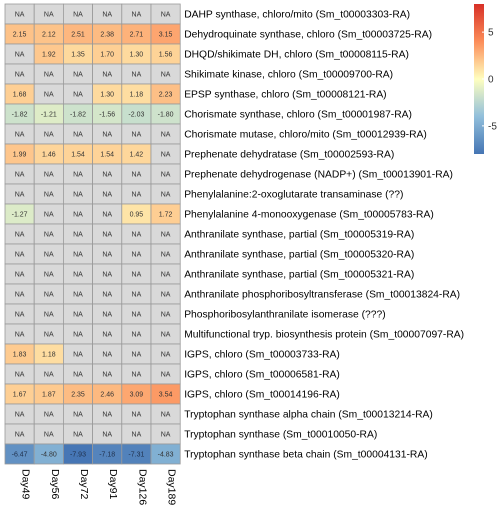  I want to click on cell-value-label: 1.35, so click(78, 55).